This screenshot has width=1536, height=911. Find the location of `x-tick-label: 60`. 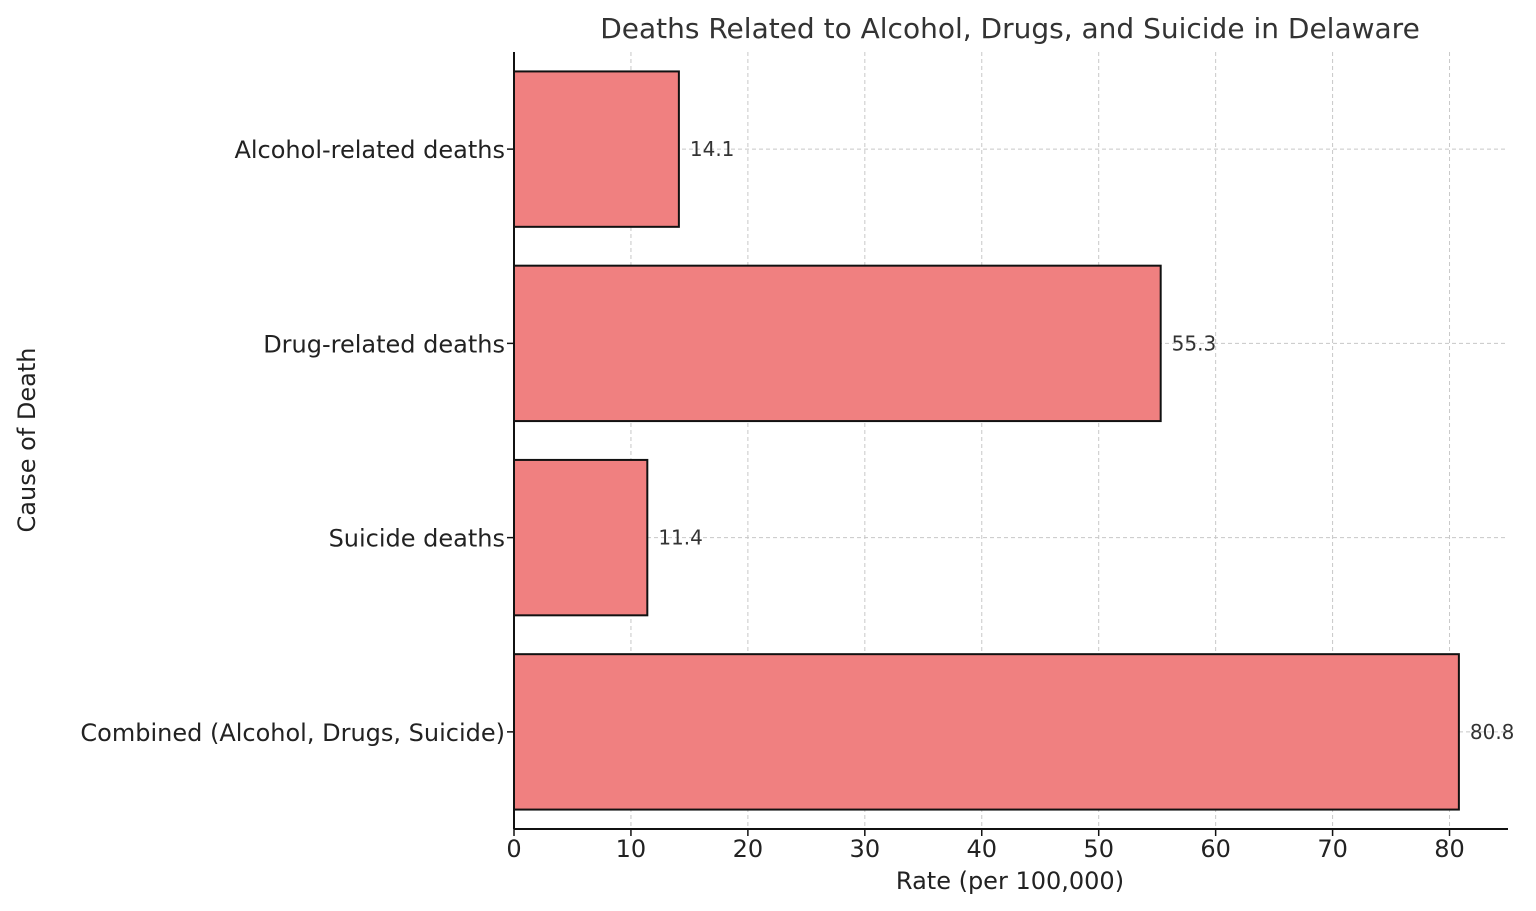

x-tick-label: 60 is located at coordinates (1215, 849).